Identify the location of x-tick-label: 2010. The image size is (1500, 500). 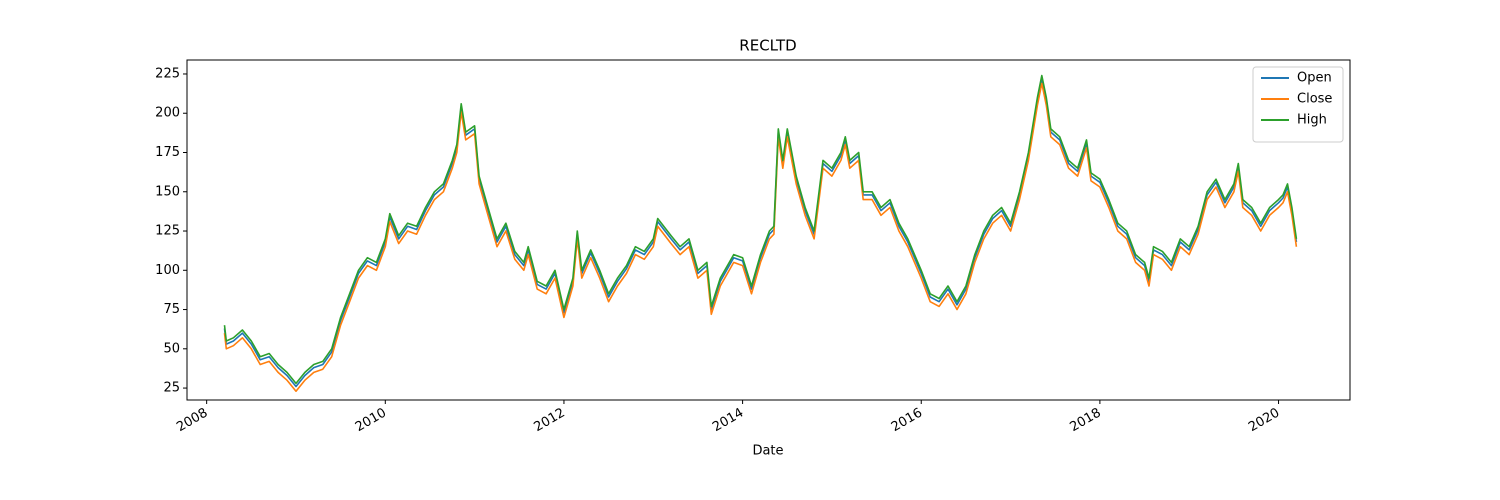
(371, 421).